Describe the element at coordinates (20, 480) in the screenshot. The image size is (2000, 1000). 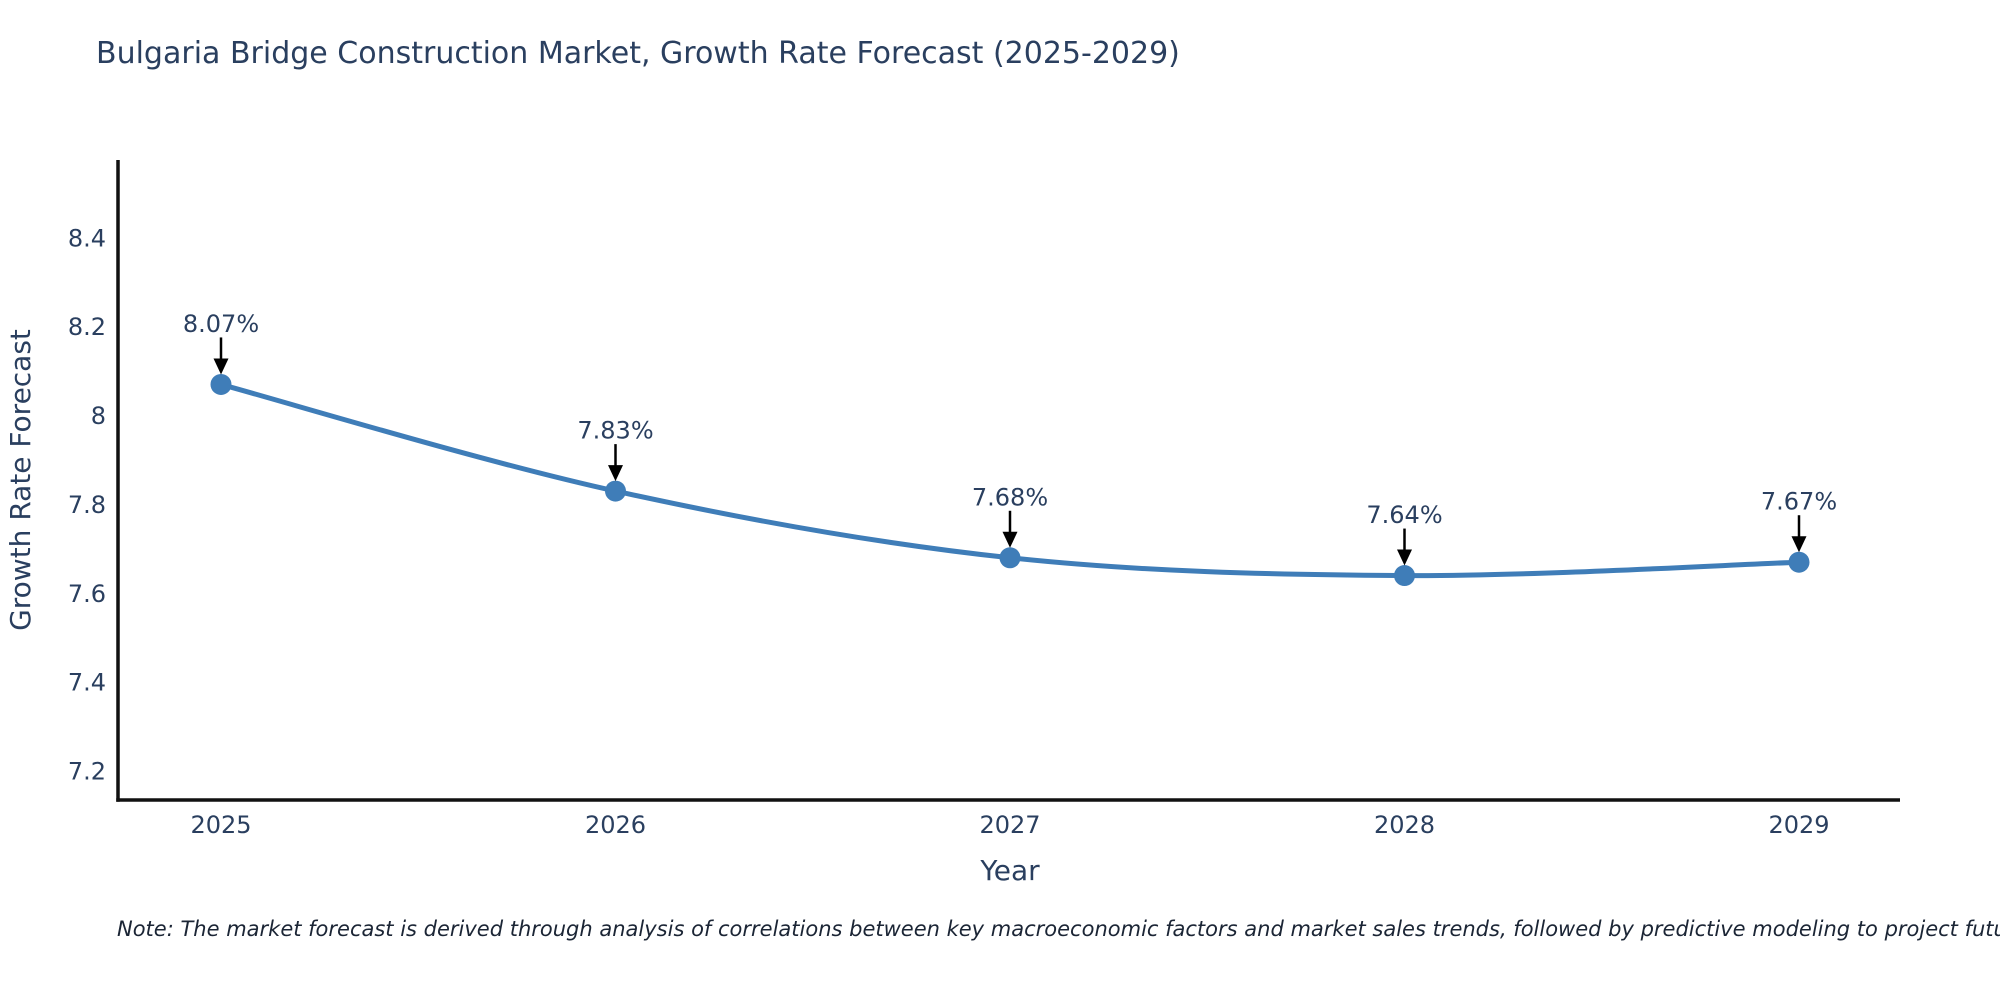
I see `y-axis-title: Growth Rate Forecast` at that location.